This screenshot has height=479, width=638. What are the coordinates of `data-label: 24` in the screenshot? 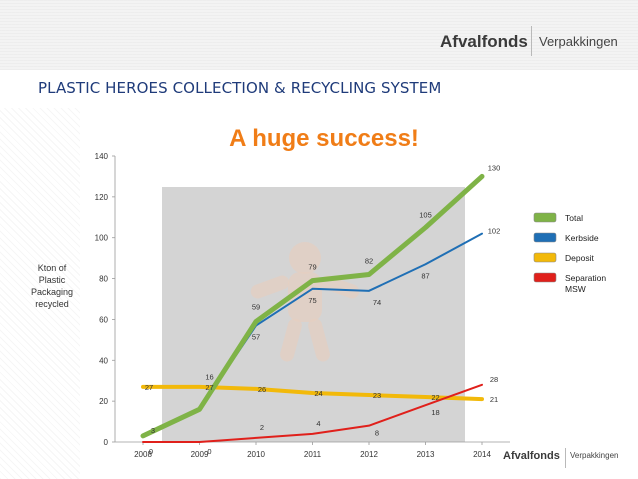 It's located at (318, 393).